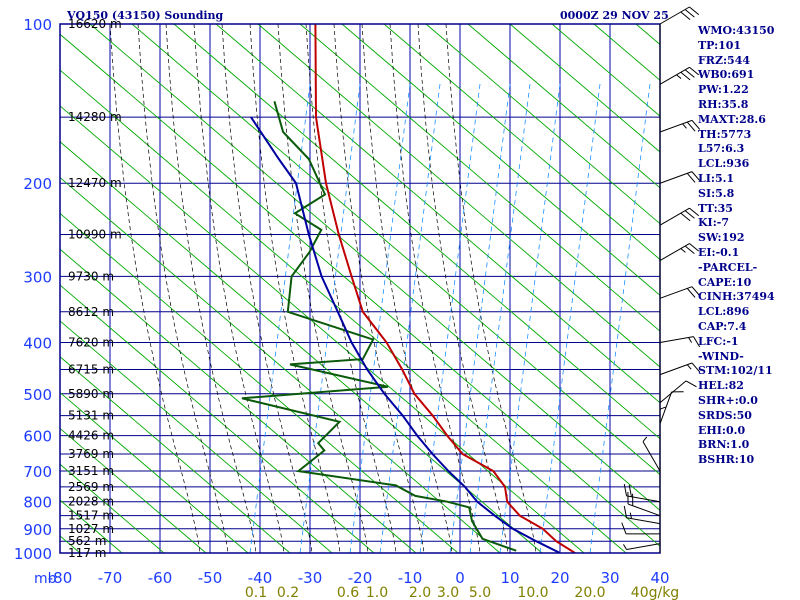 The image size is (800, 600). I want to click on height-label: 6715 m, so click(91, 370).